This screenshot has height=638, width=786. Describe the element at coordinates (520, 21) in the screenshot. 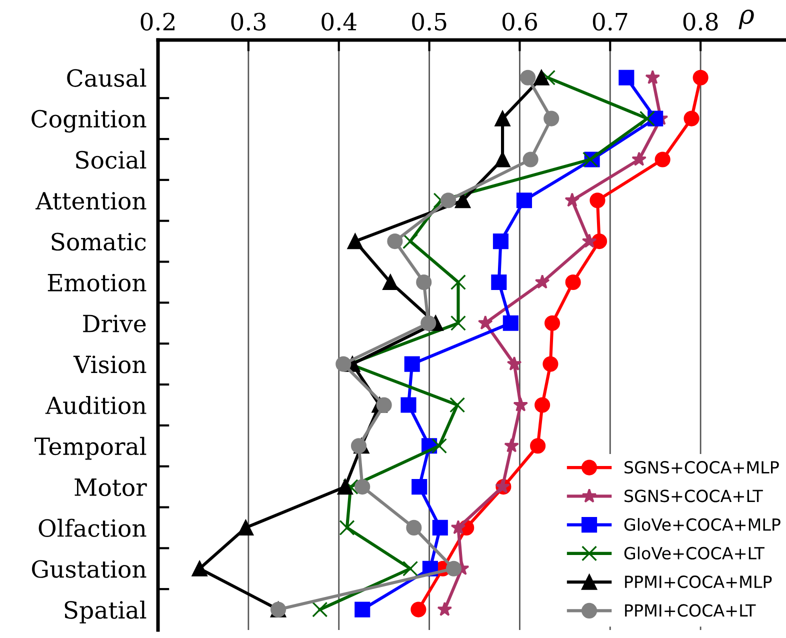

I see `x-tick-label: 0.6` at that location.